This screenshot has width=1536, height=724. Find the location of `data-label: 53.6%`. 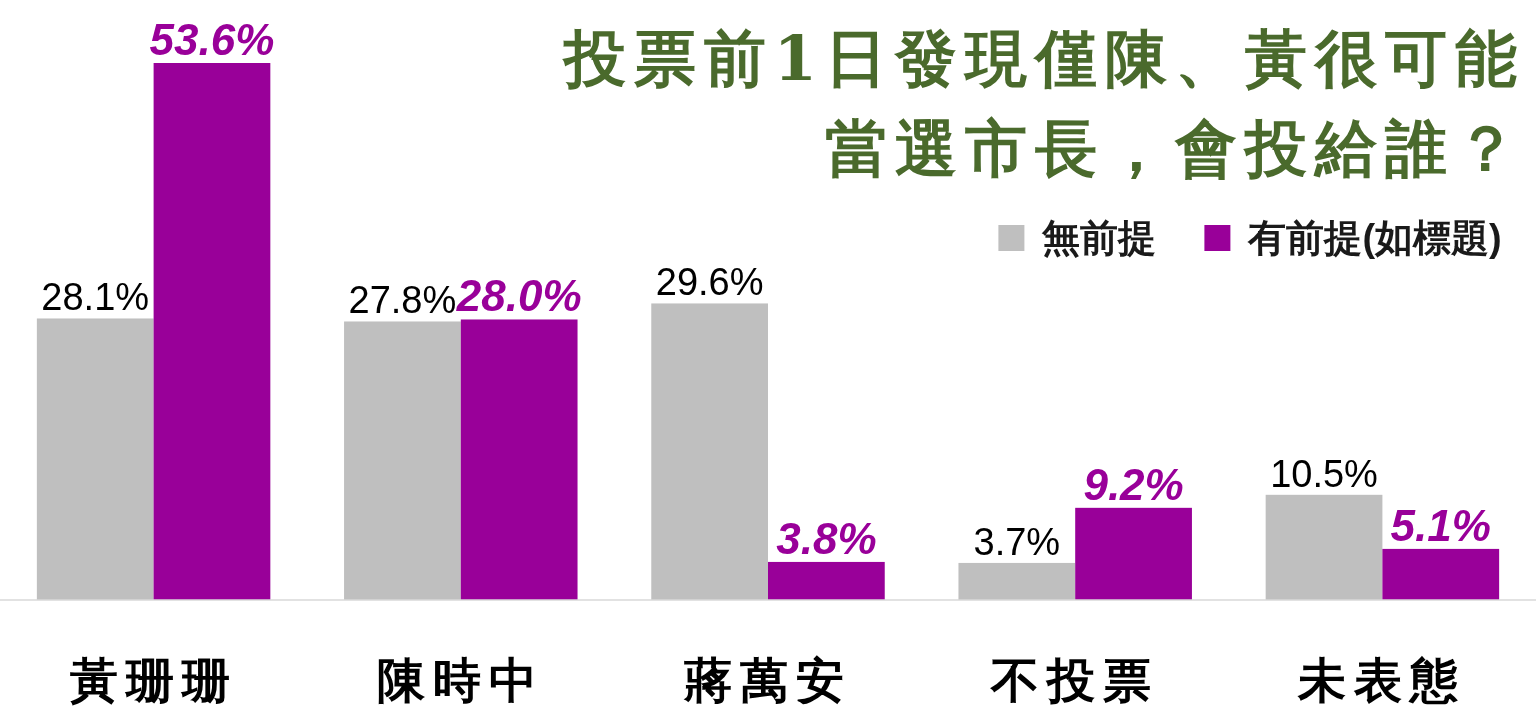

data-label: 53.6% is located at coordinates (212, 39).